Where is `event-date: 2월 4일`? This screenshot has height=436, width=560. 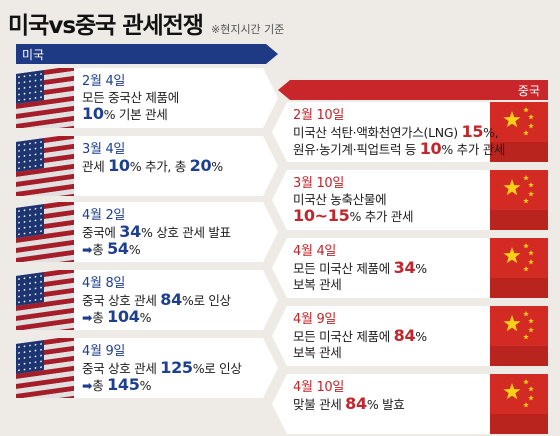
event-date: 2월 4일 is located at coordinates (104, 81).